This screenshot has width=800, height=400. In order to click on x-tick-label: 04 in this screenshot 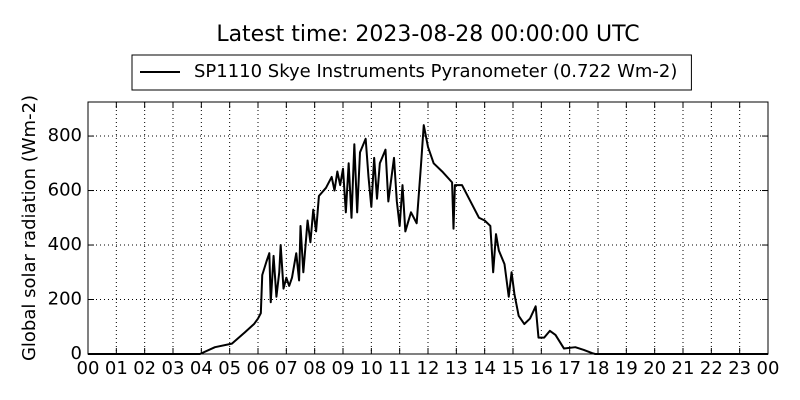, I will do `click(201, 368)`.